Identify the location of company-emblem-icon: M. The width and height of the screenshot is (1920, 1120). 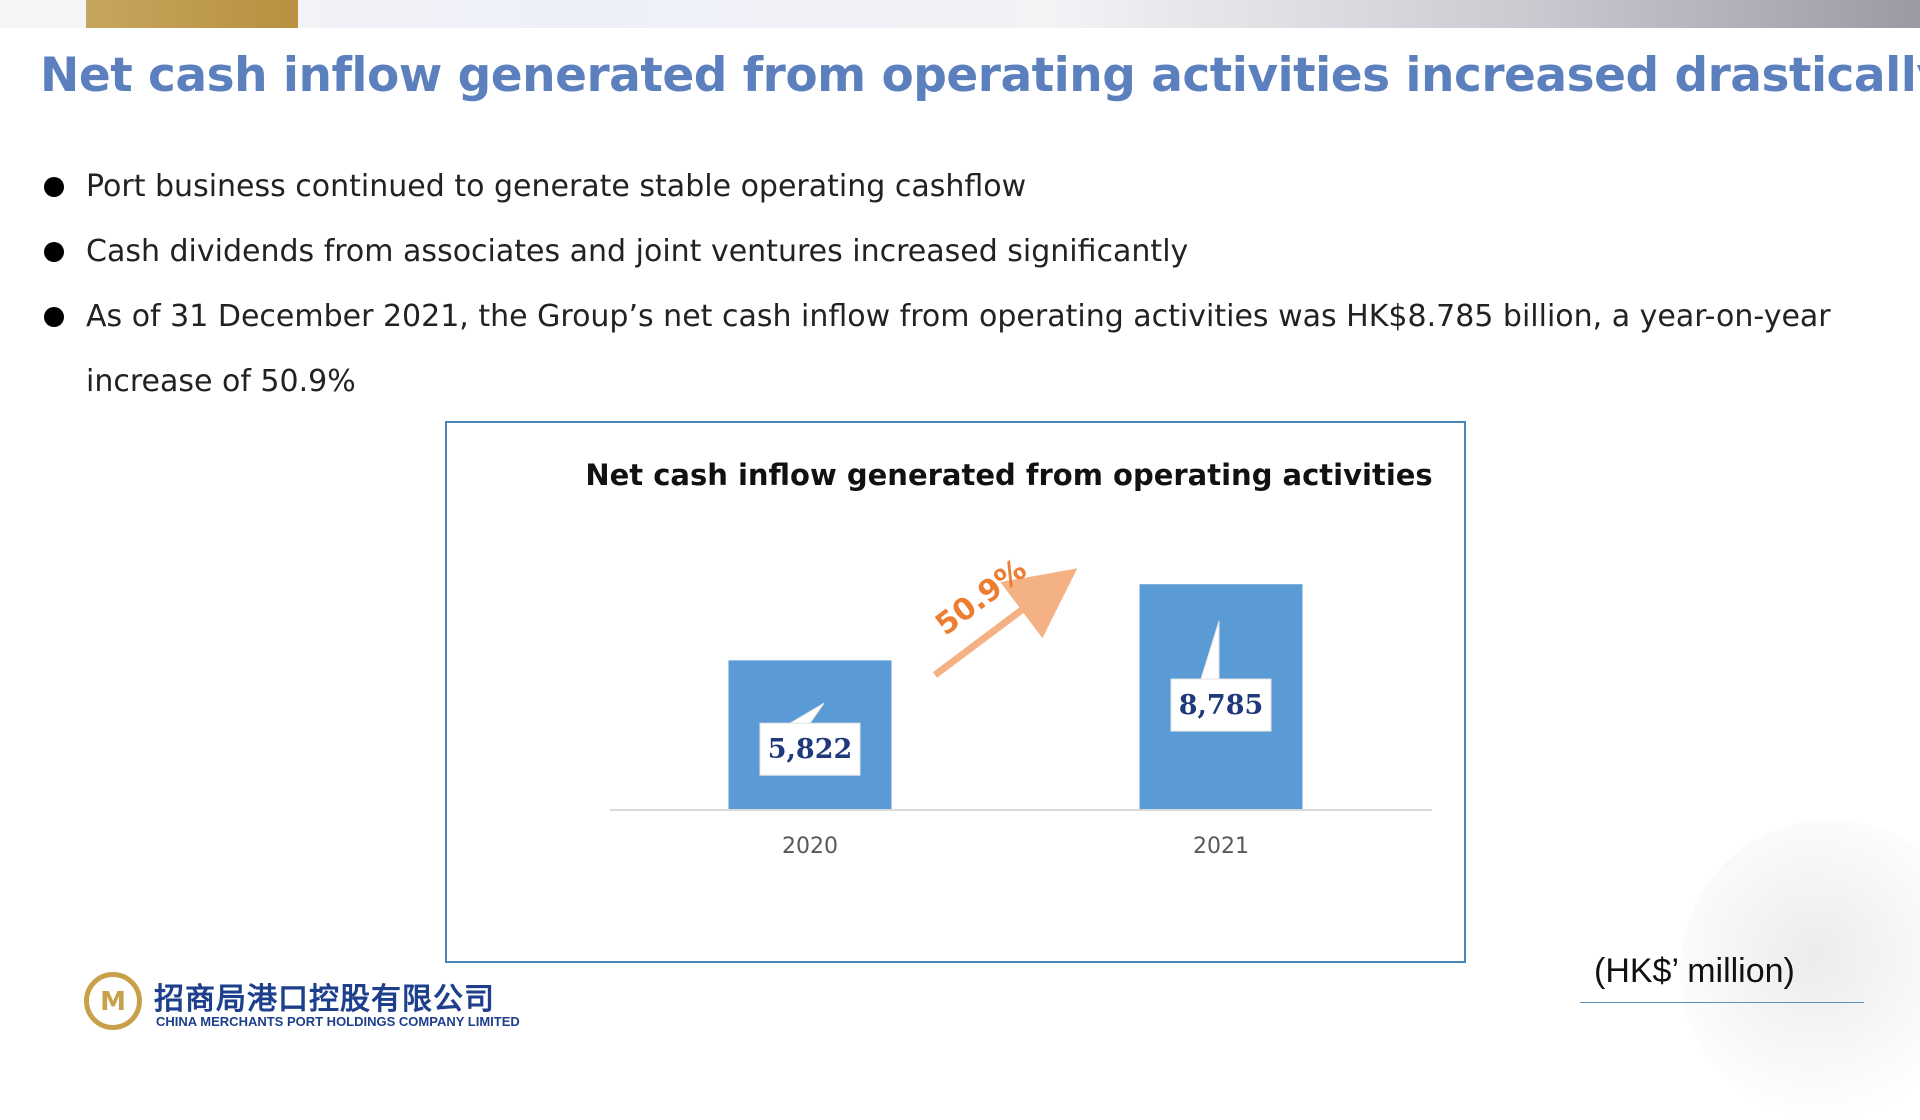
(113, 1001).